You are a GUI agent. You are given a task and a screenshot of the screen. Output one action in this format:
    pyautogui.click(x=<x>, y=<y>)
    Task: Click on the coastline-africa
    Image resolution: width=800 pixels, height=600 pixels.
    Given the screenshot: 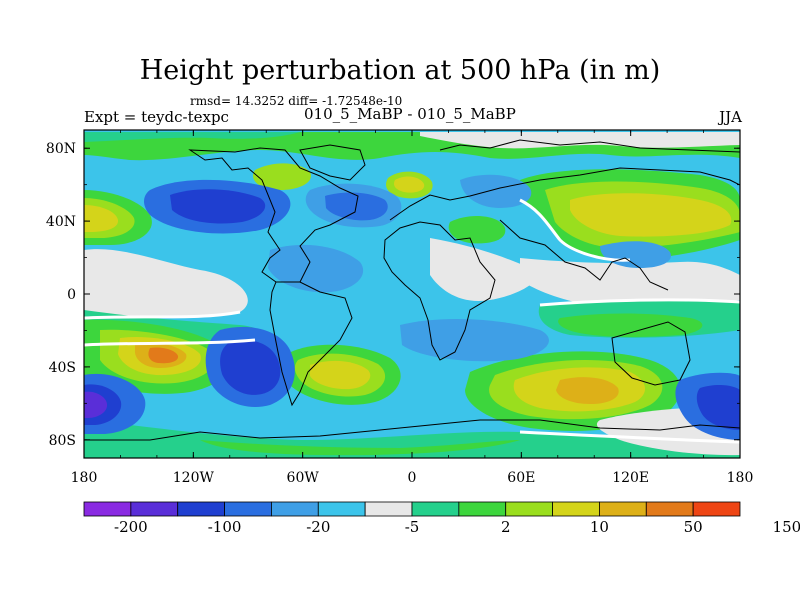 What is the action you would take?
    pyautogui.click(x=439, y=291)
    